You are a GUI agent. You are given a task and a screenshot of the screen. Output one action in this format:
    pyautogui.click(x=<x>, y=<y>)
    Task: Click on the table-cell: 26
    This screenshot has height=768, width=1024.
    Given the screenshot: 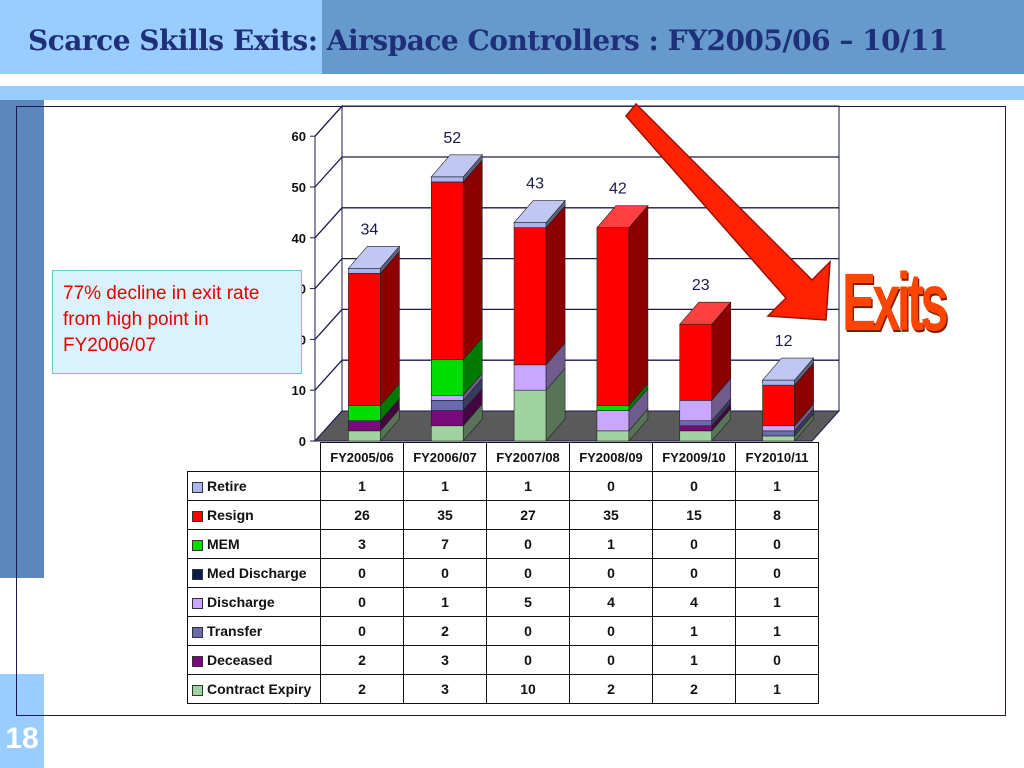 What is the action you would take?
    pyautogui.click(x=362, y=515)
    